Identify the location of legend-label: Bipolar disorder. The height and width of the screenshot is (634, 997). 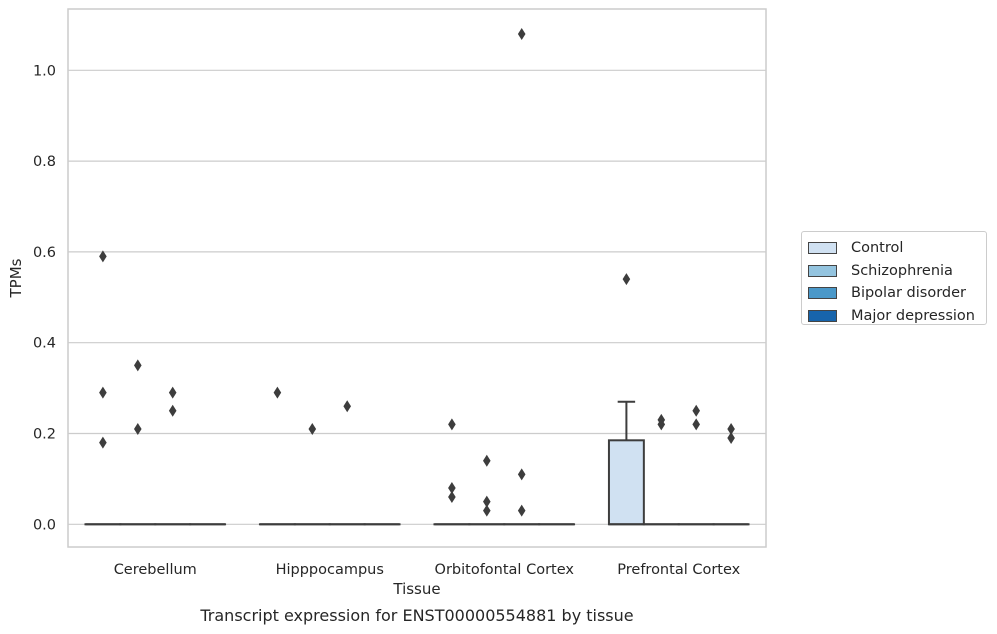
(908, 293).